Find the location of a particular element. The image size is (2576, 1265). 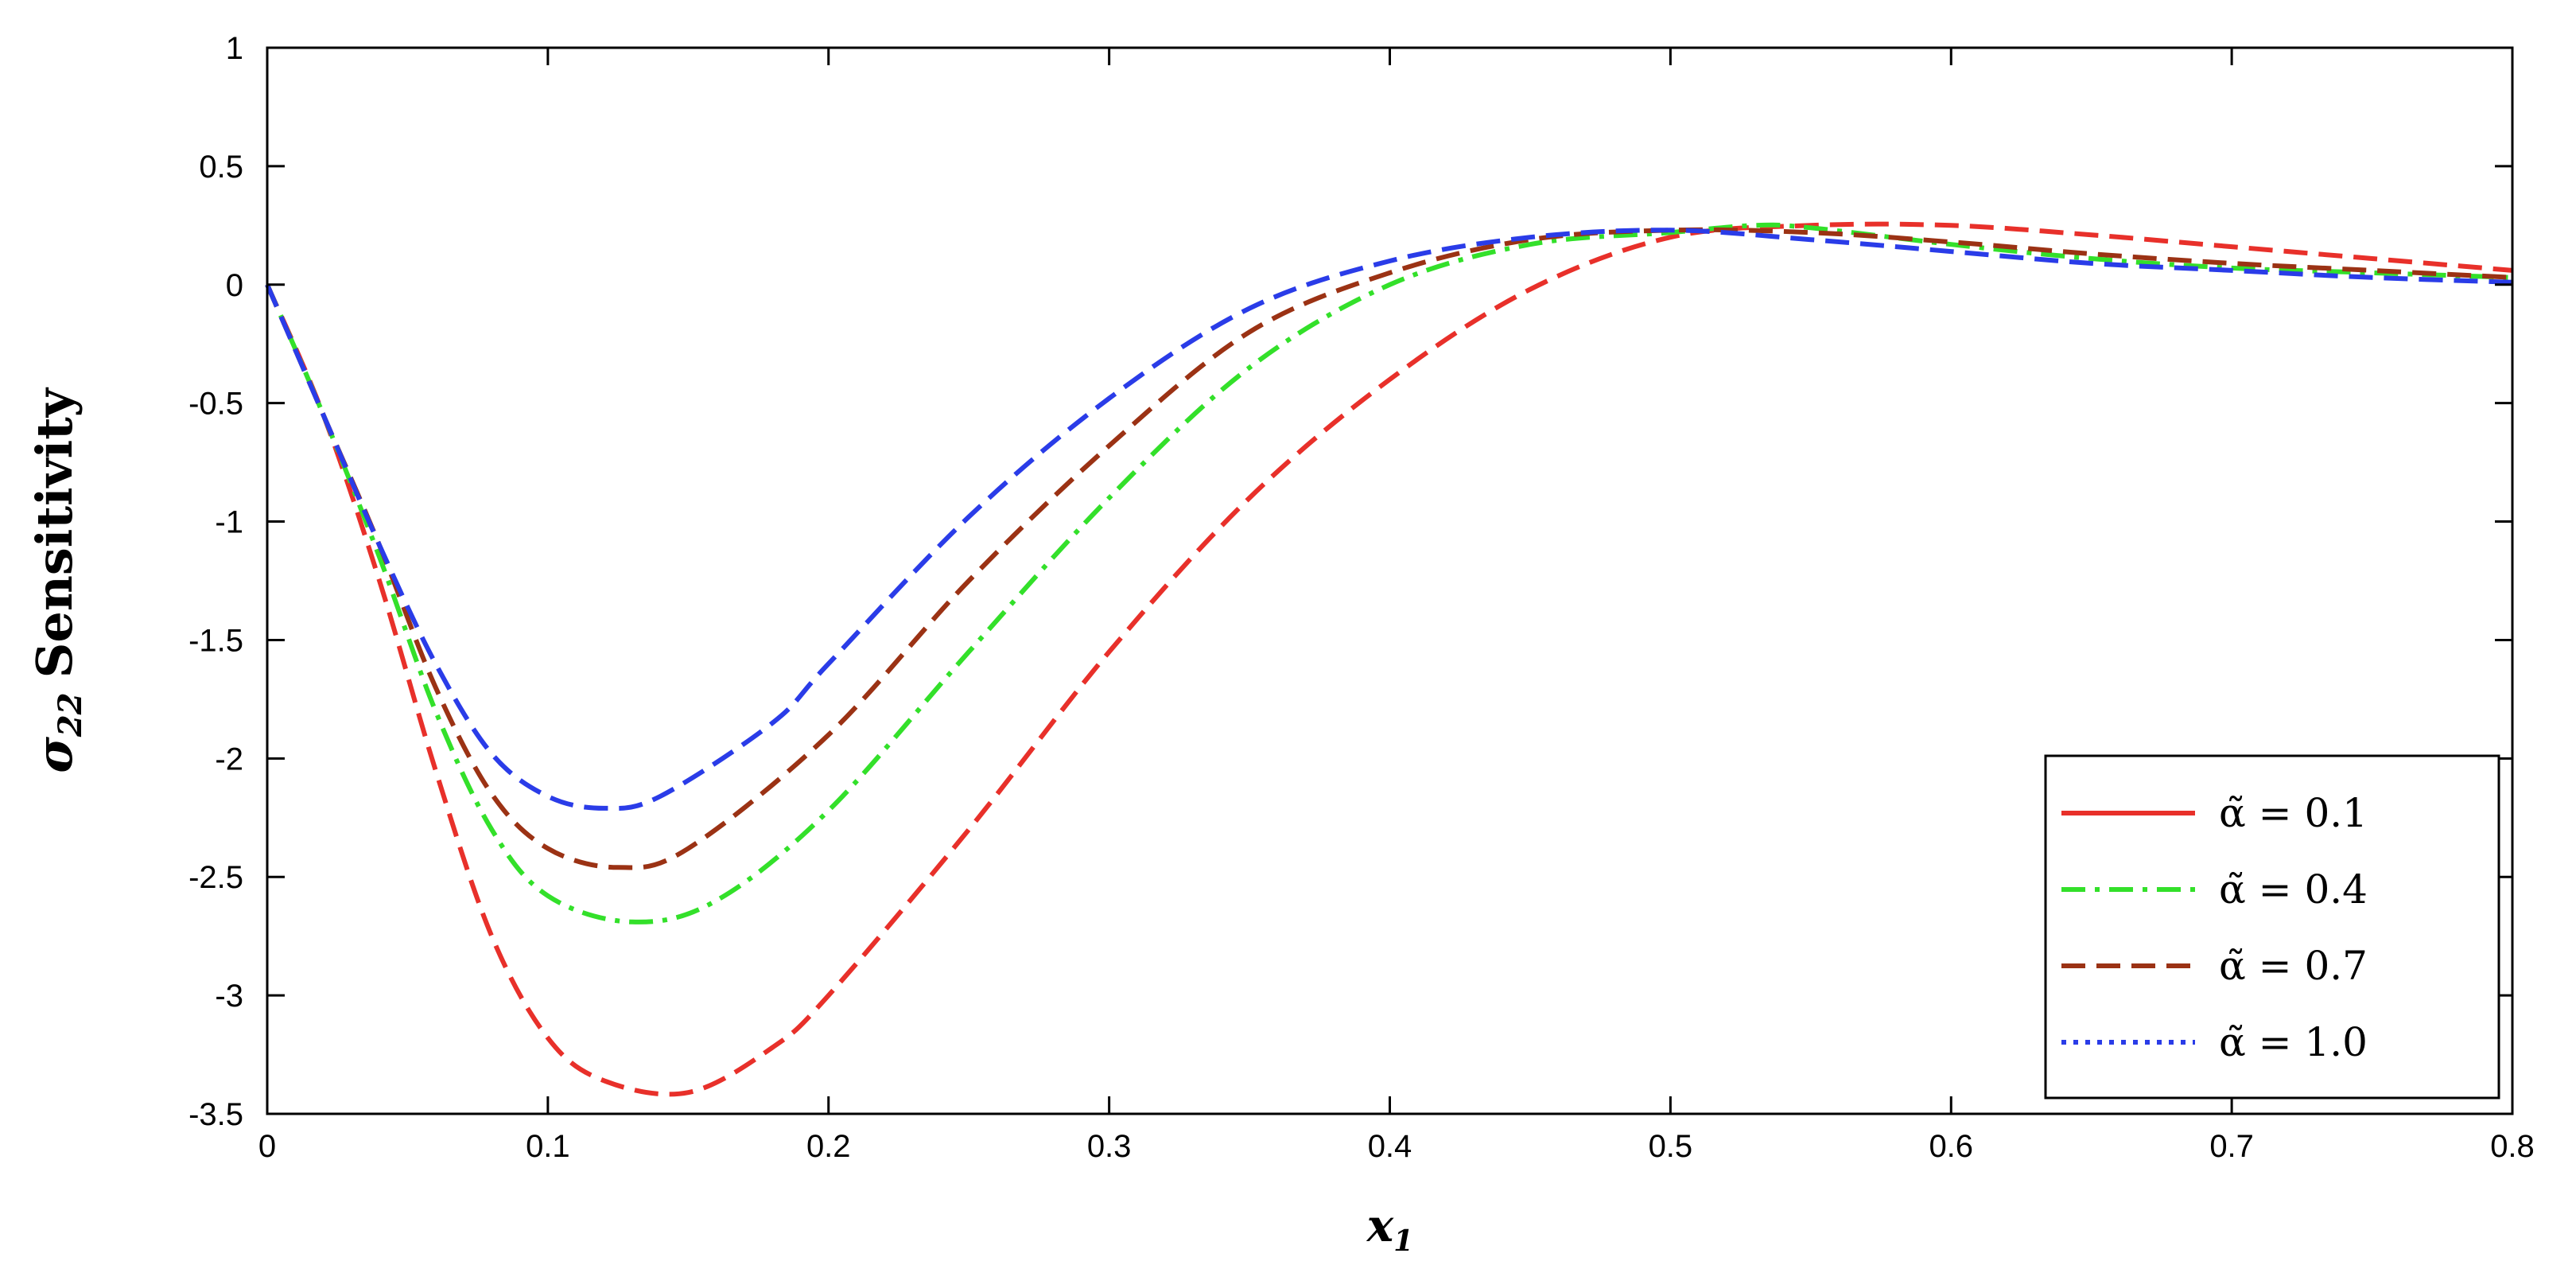

x-tick-label: 0.4 is located at coordinates (1390, 1146).